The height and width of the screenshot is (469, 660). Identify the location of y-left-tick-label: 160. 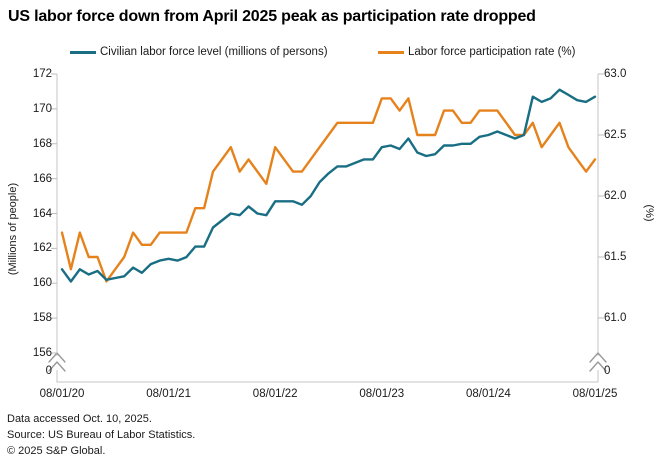
(42, 283).